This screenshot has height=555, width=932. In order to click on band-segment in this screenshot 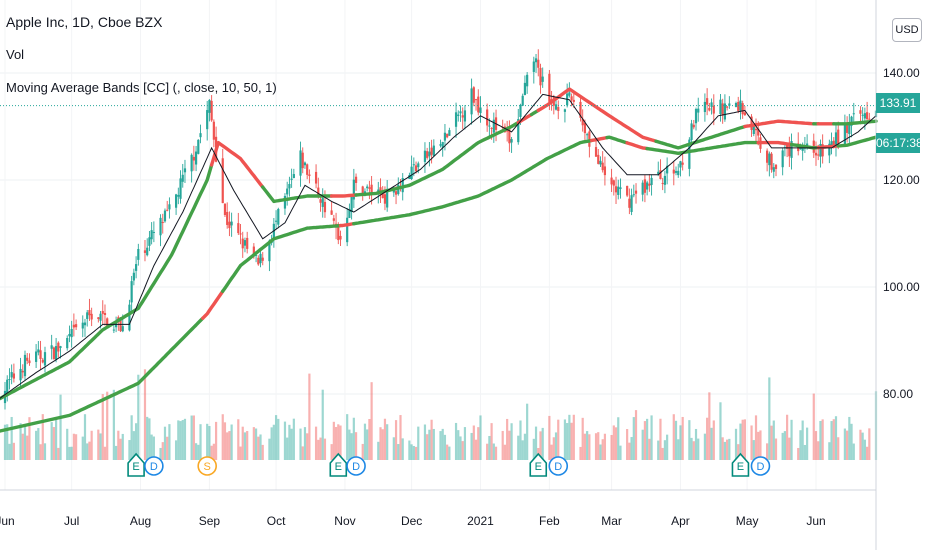, I will do `click(347, 224)`.